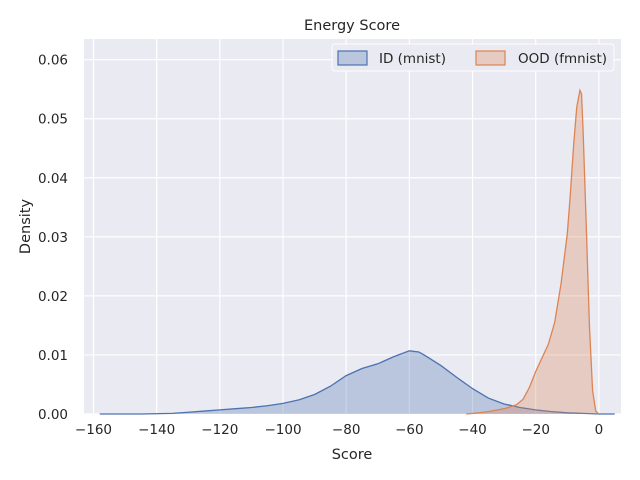  Describe the element at coordinates (409, 430) in the screenshot. I see `x-tick-label: −60` at that location.